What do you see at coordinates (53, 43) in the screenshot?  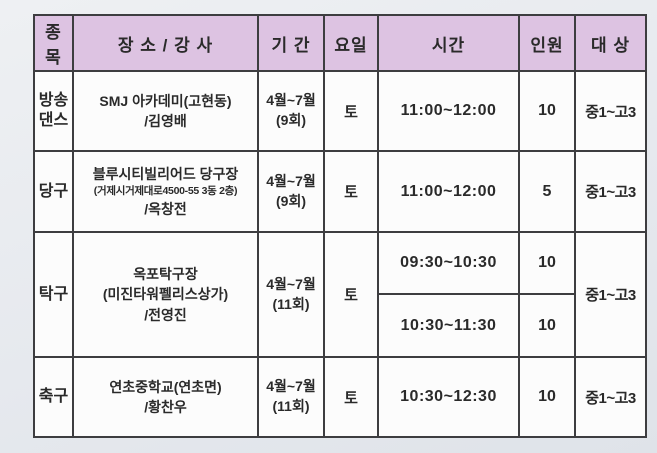 I see `header-category: 종 목` at bounding box center [53, 43].